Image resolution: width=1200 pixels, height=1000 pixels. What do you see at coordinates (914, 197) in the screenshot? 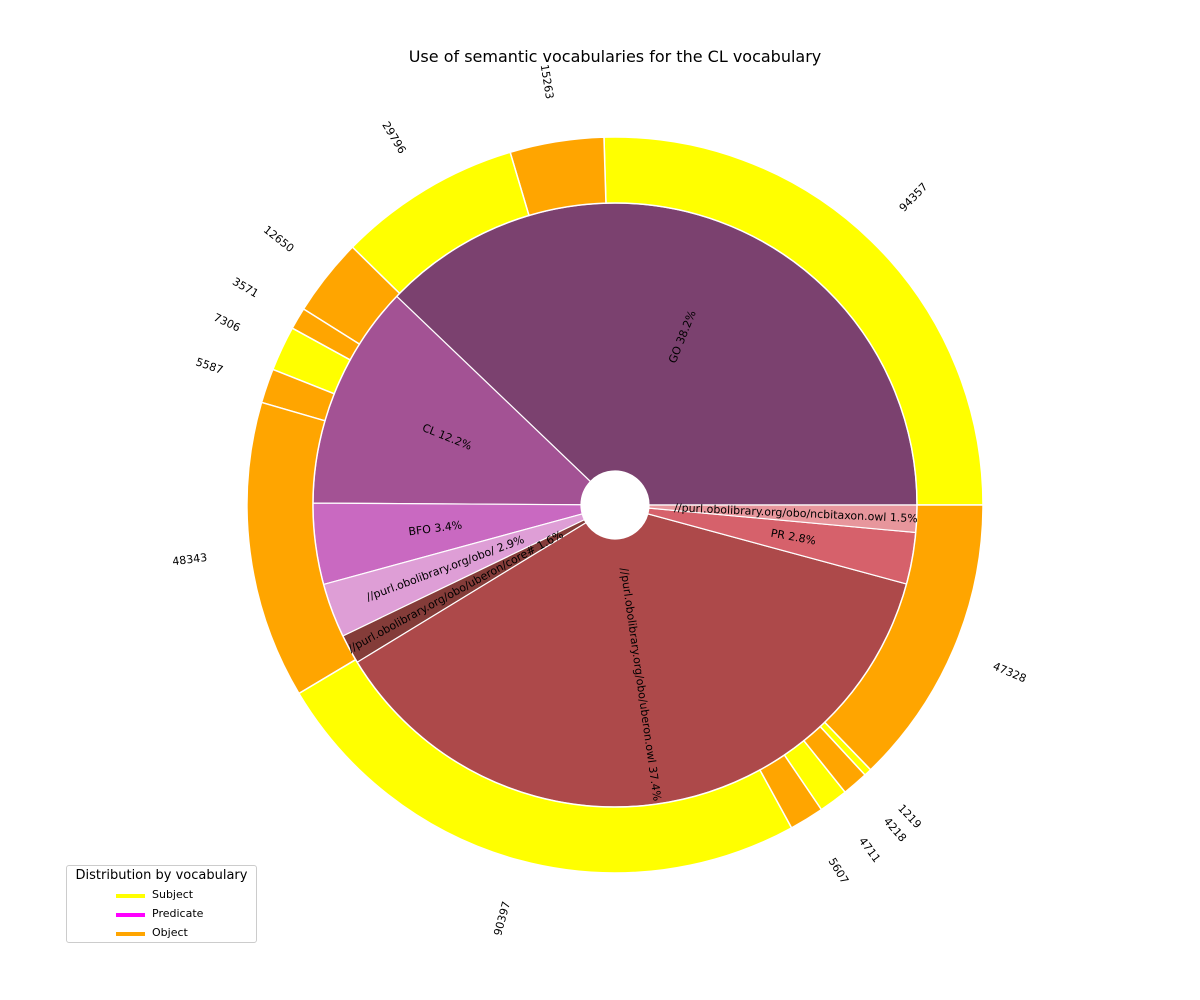
I see `outer-label-94357: 94357` at bounding box center [914, 197].